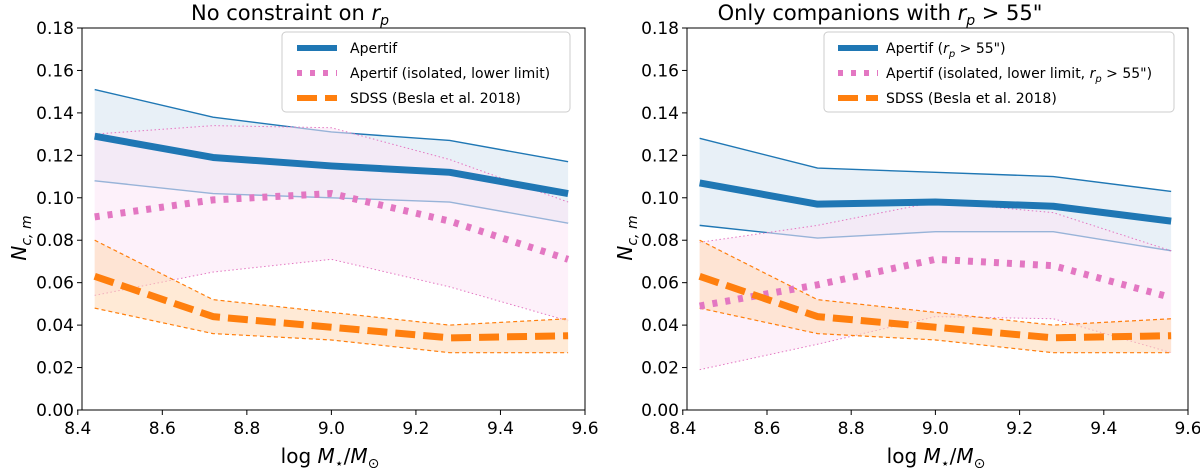 The width and height of the screenshot is (1200, 473). What do you see at coordinates (290, 15) in the screenshot?
I see `left-chart-title: No constraint on rp` at bounding box center [290, 15].